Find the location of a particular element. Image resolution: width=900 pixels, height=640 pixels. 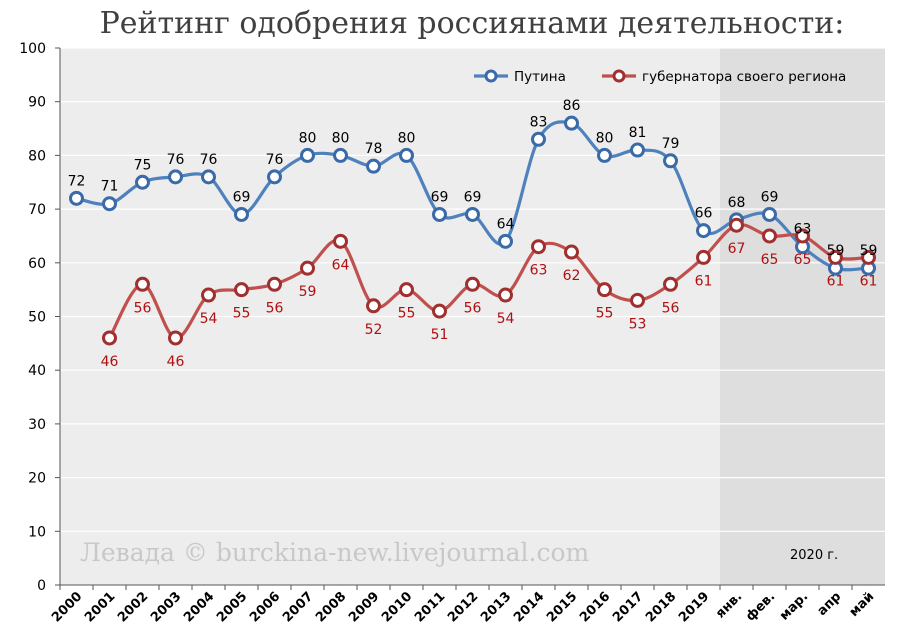

series-1-data-label: 52 is located at coordinates (374, 330).